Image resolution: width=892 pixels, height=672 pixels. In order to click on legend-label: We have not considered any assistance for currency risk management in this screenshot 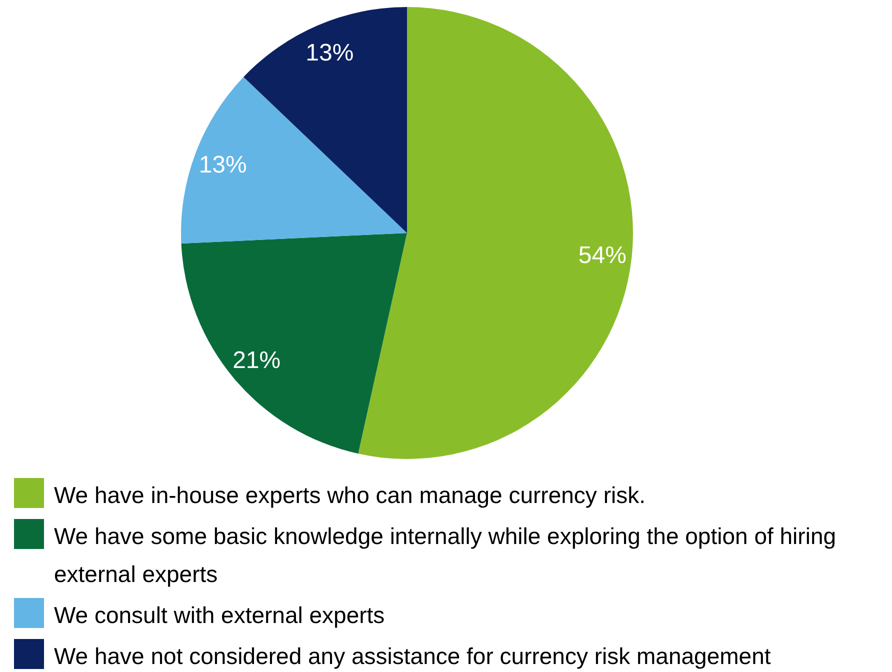, I will do `click(413, 656)`.